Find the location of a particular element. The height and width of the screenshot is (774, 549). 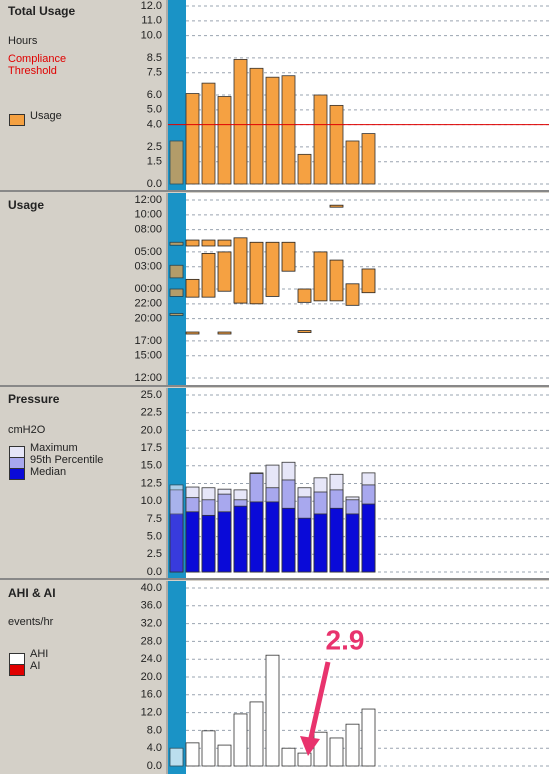

y-tick-label: 25.0 is located at coordinates (151, 395).